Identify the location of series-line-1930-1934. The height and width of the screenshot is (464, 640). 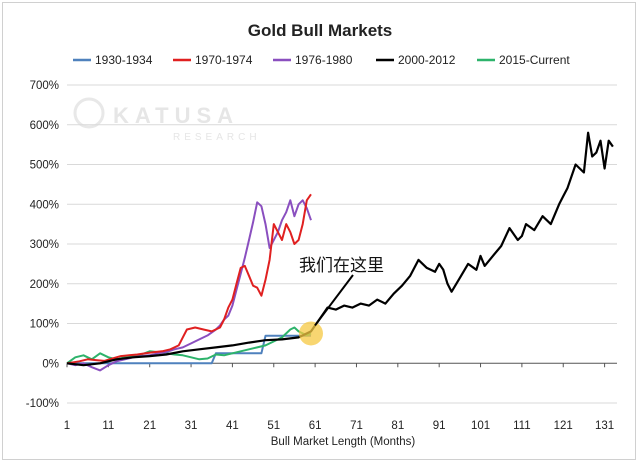
(189, 349).